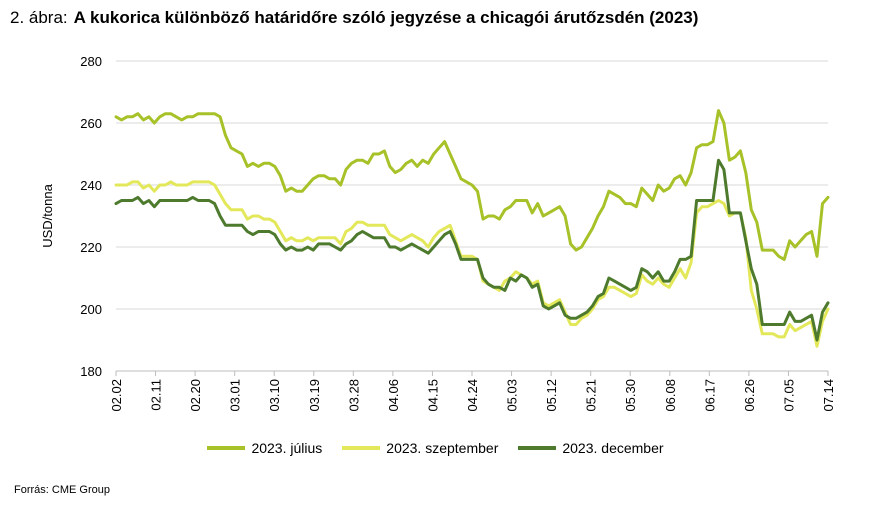  I want to click on x-tick-label: 04.15, so click(432, 395).